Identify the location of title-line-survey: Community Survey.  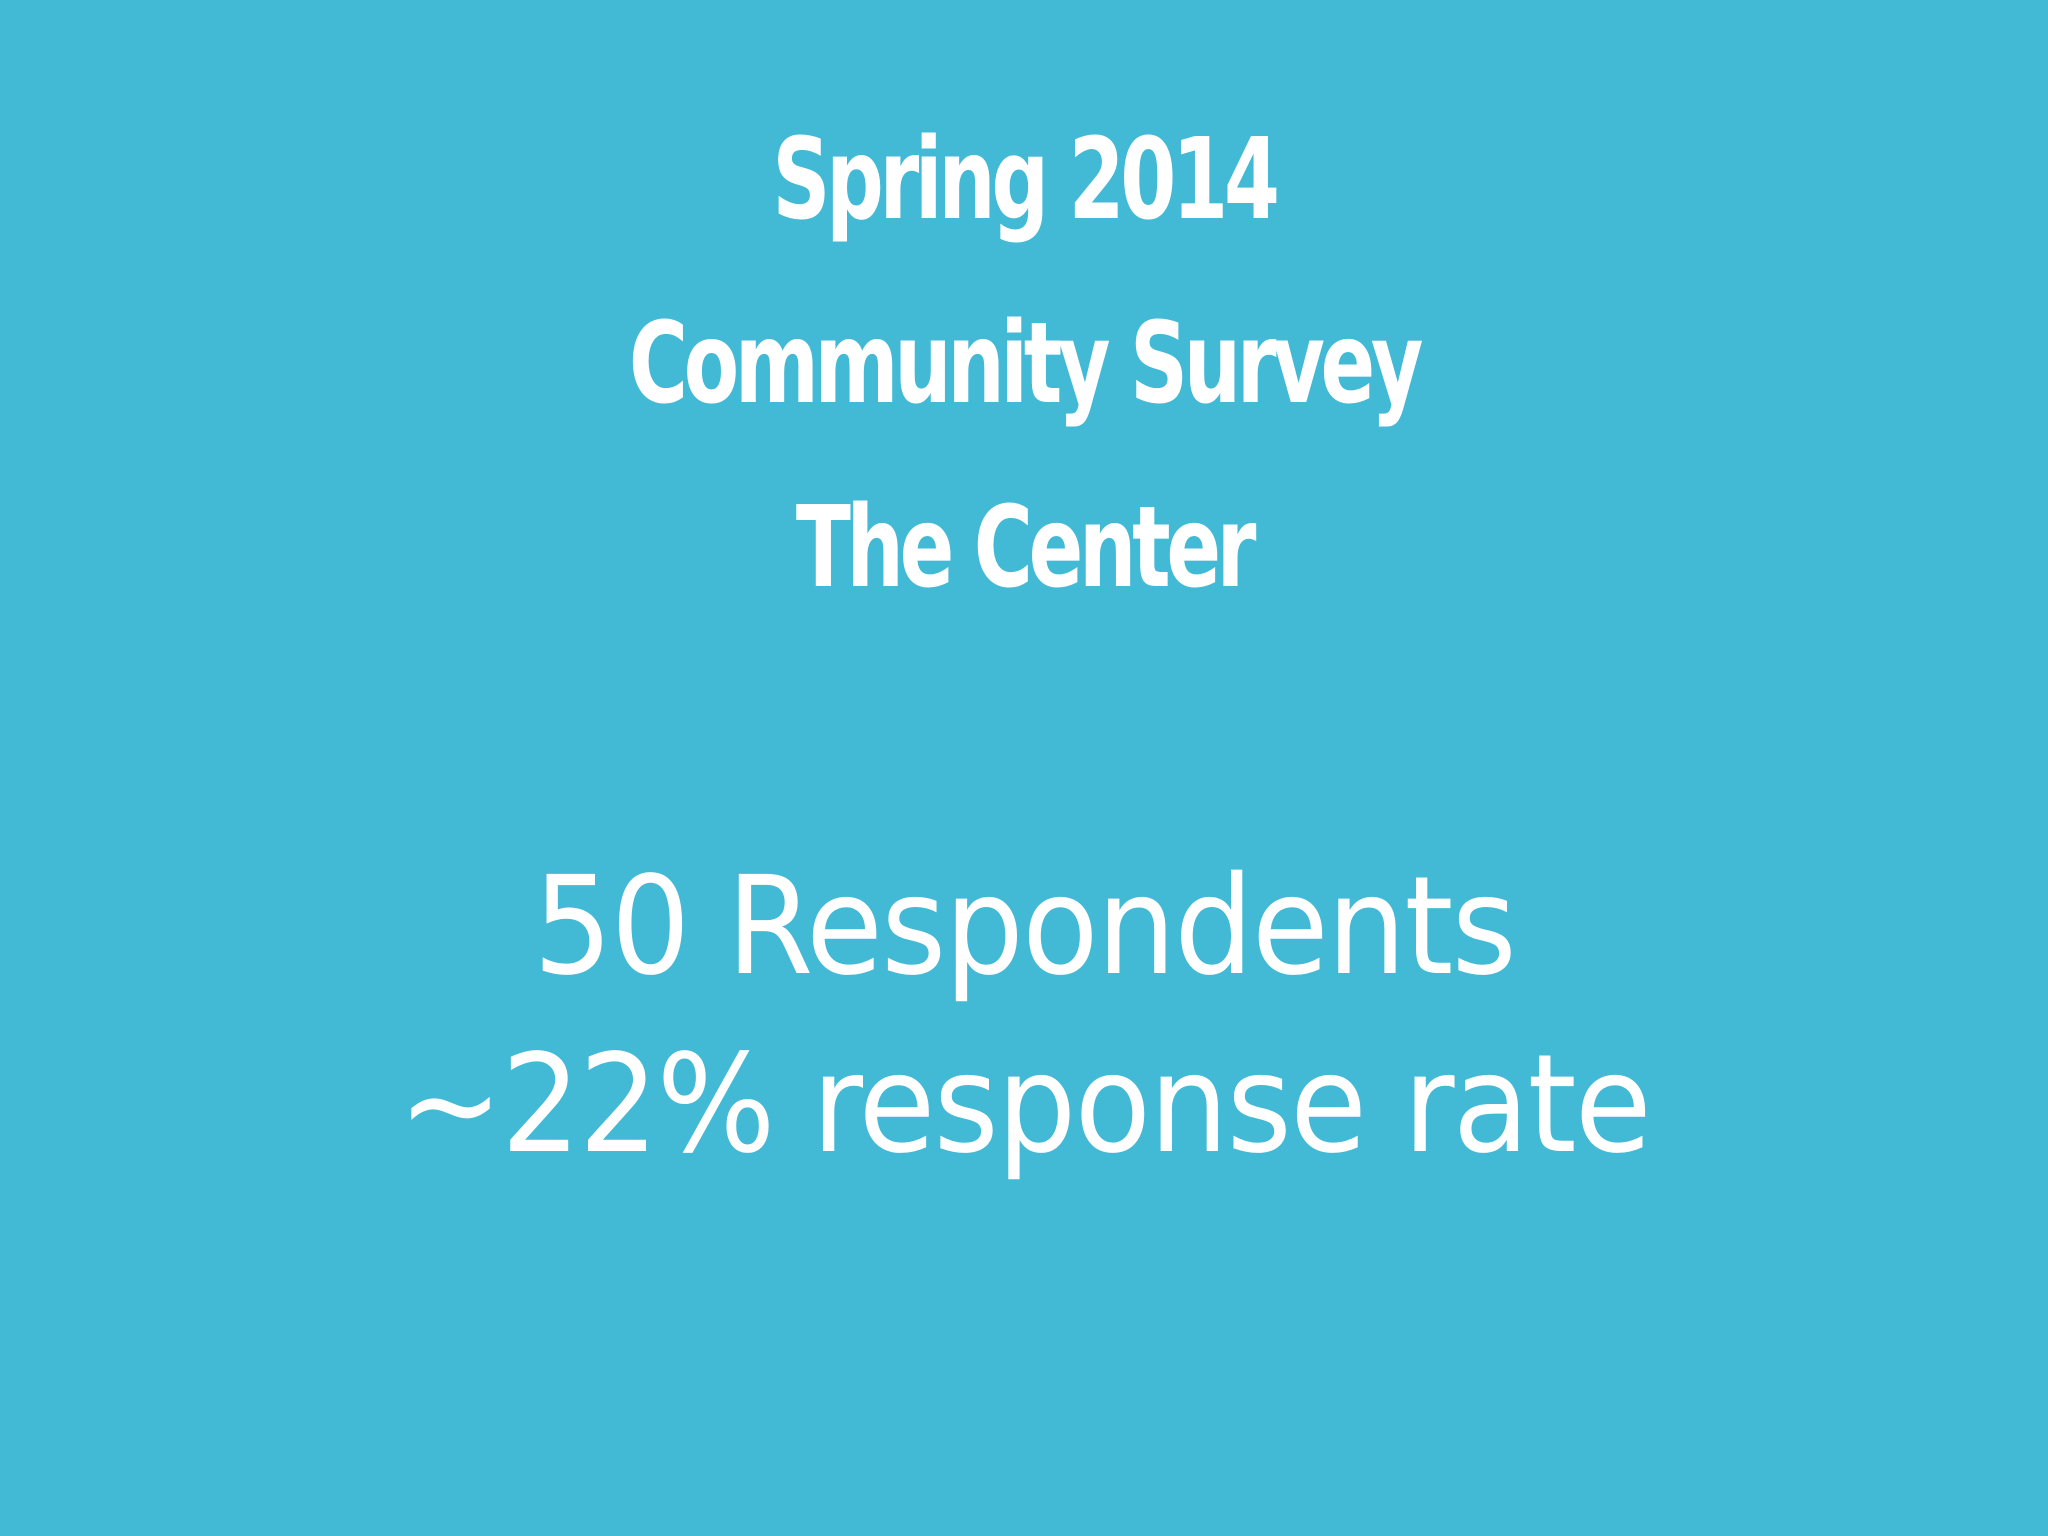
(1026, 364).